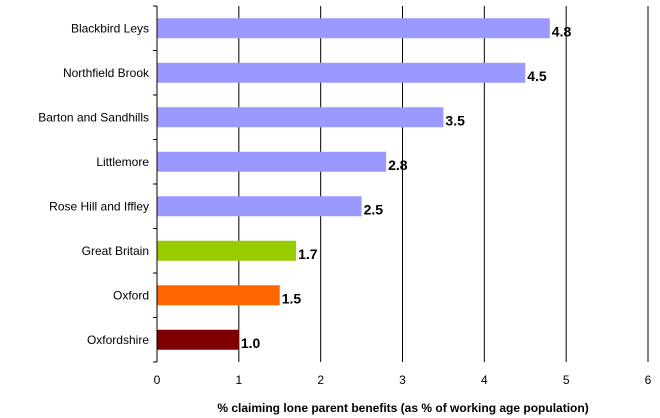 The width and height of the screenshot is (660, 418). Describe the element at coordinates (562, 31) in the screenshot. I see `value-label: 4.8` at that location.